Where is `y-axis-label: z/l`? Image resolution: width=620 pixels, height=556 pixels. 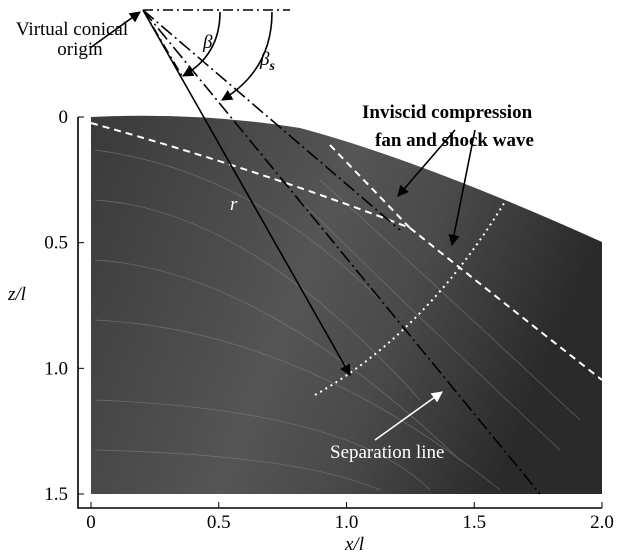
y-axis-label: z/l is located at coordinates (16, 294).